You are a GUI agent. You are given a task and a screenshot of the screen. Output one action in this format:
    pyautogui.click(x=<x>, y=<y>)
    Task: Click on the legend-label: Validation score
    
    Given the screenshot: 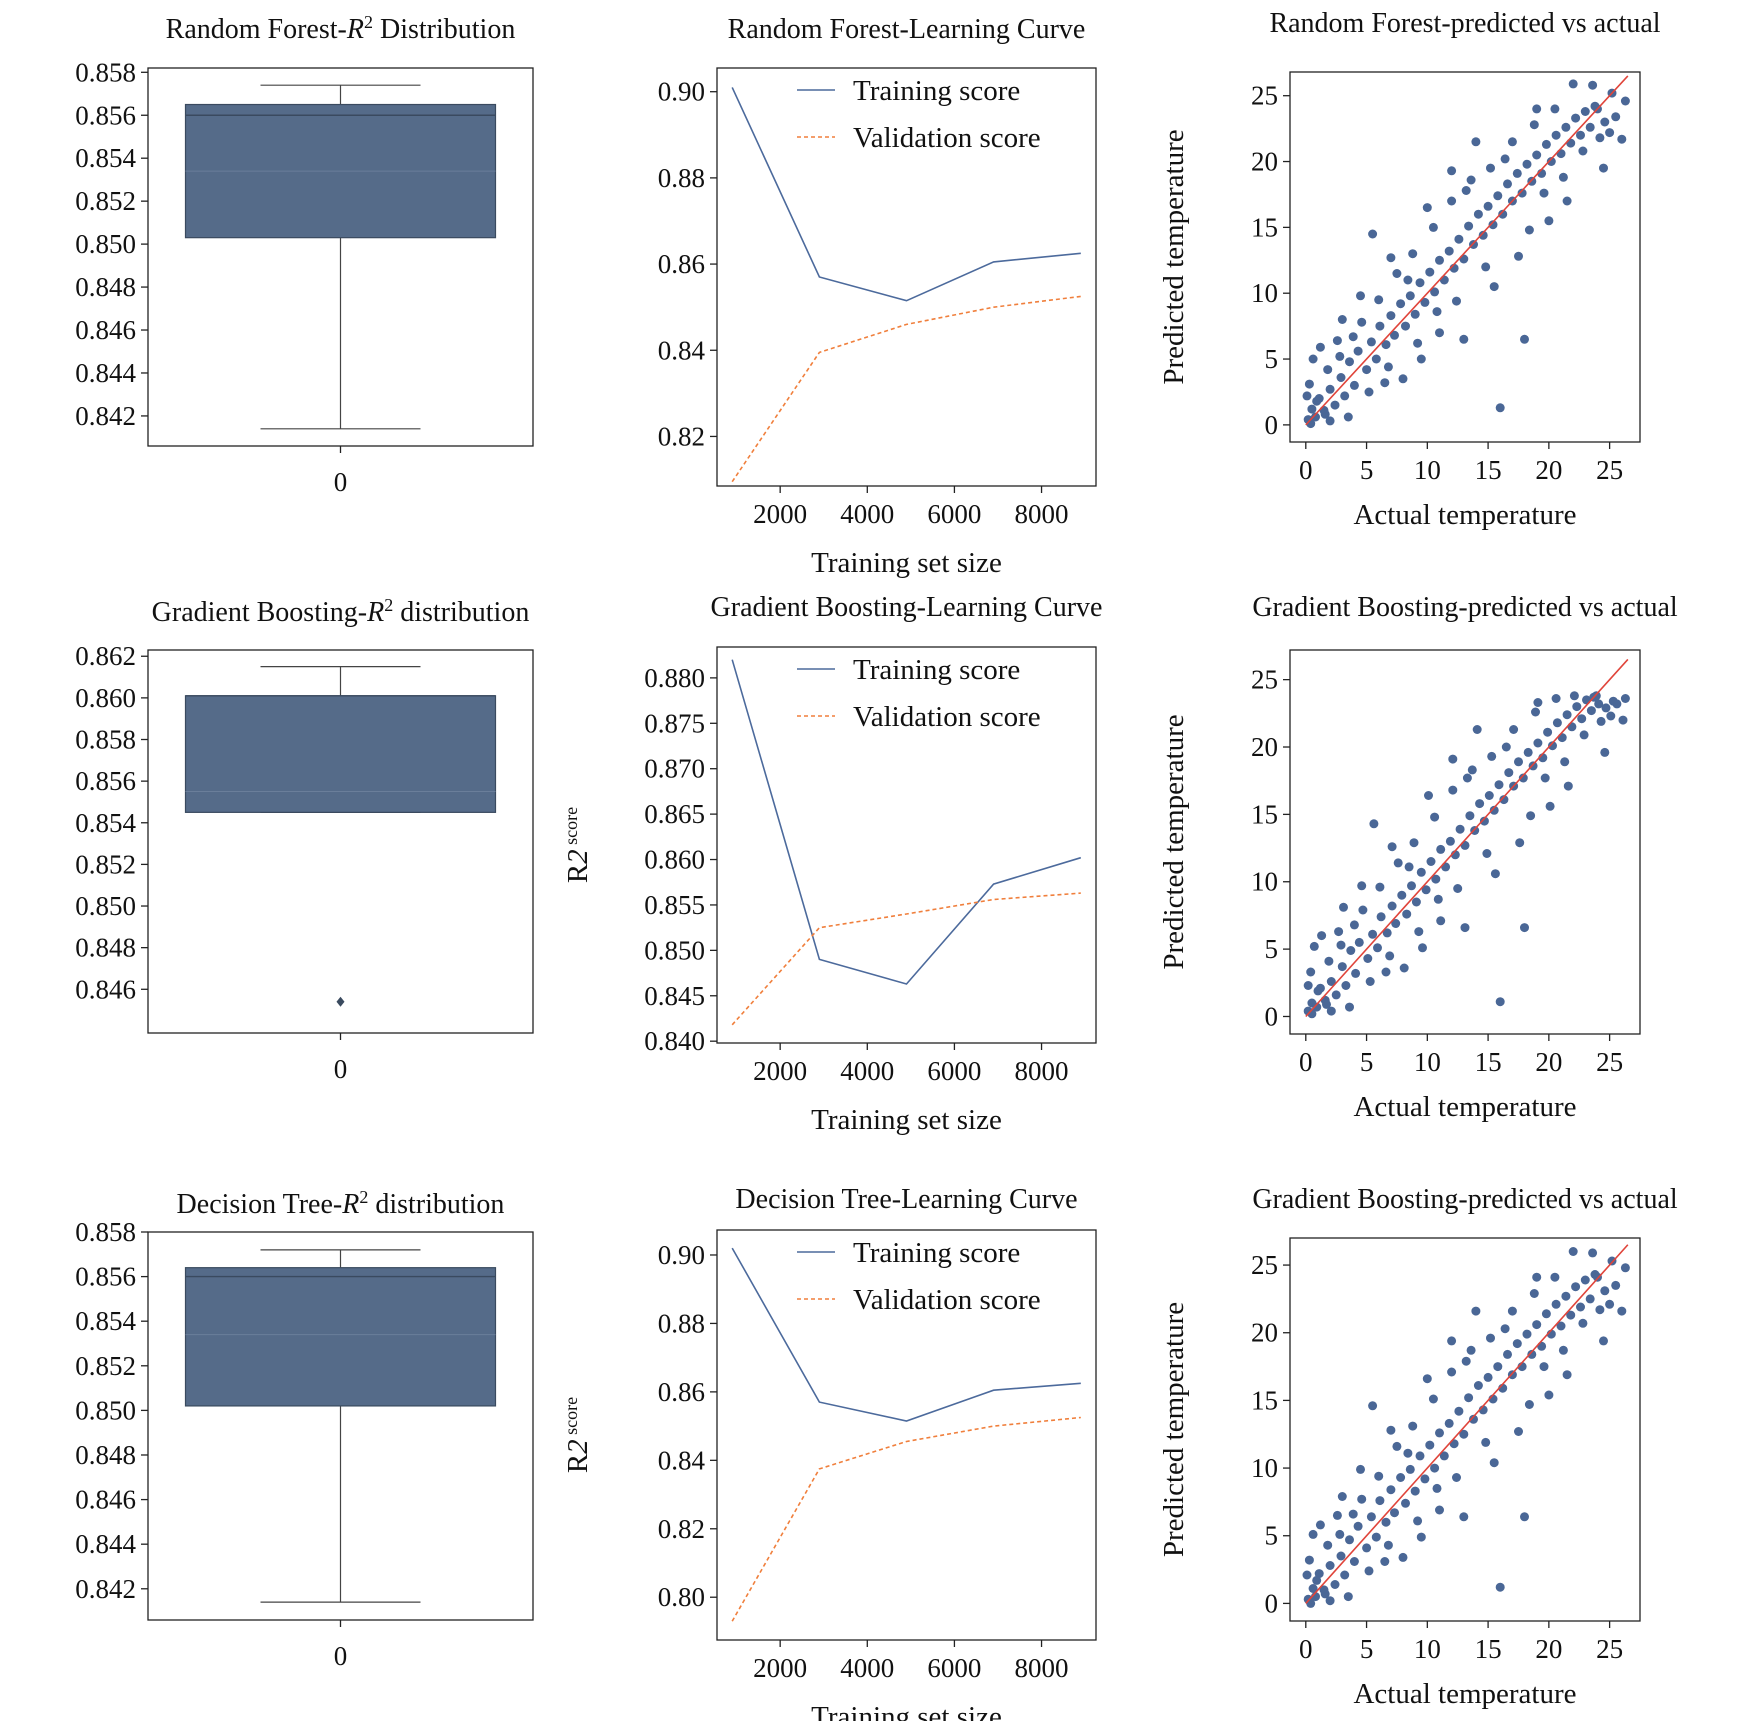 What is the action you would take?
    pyautogui.click(x=947, y=717)
    